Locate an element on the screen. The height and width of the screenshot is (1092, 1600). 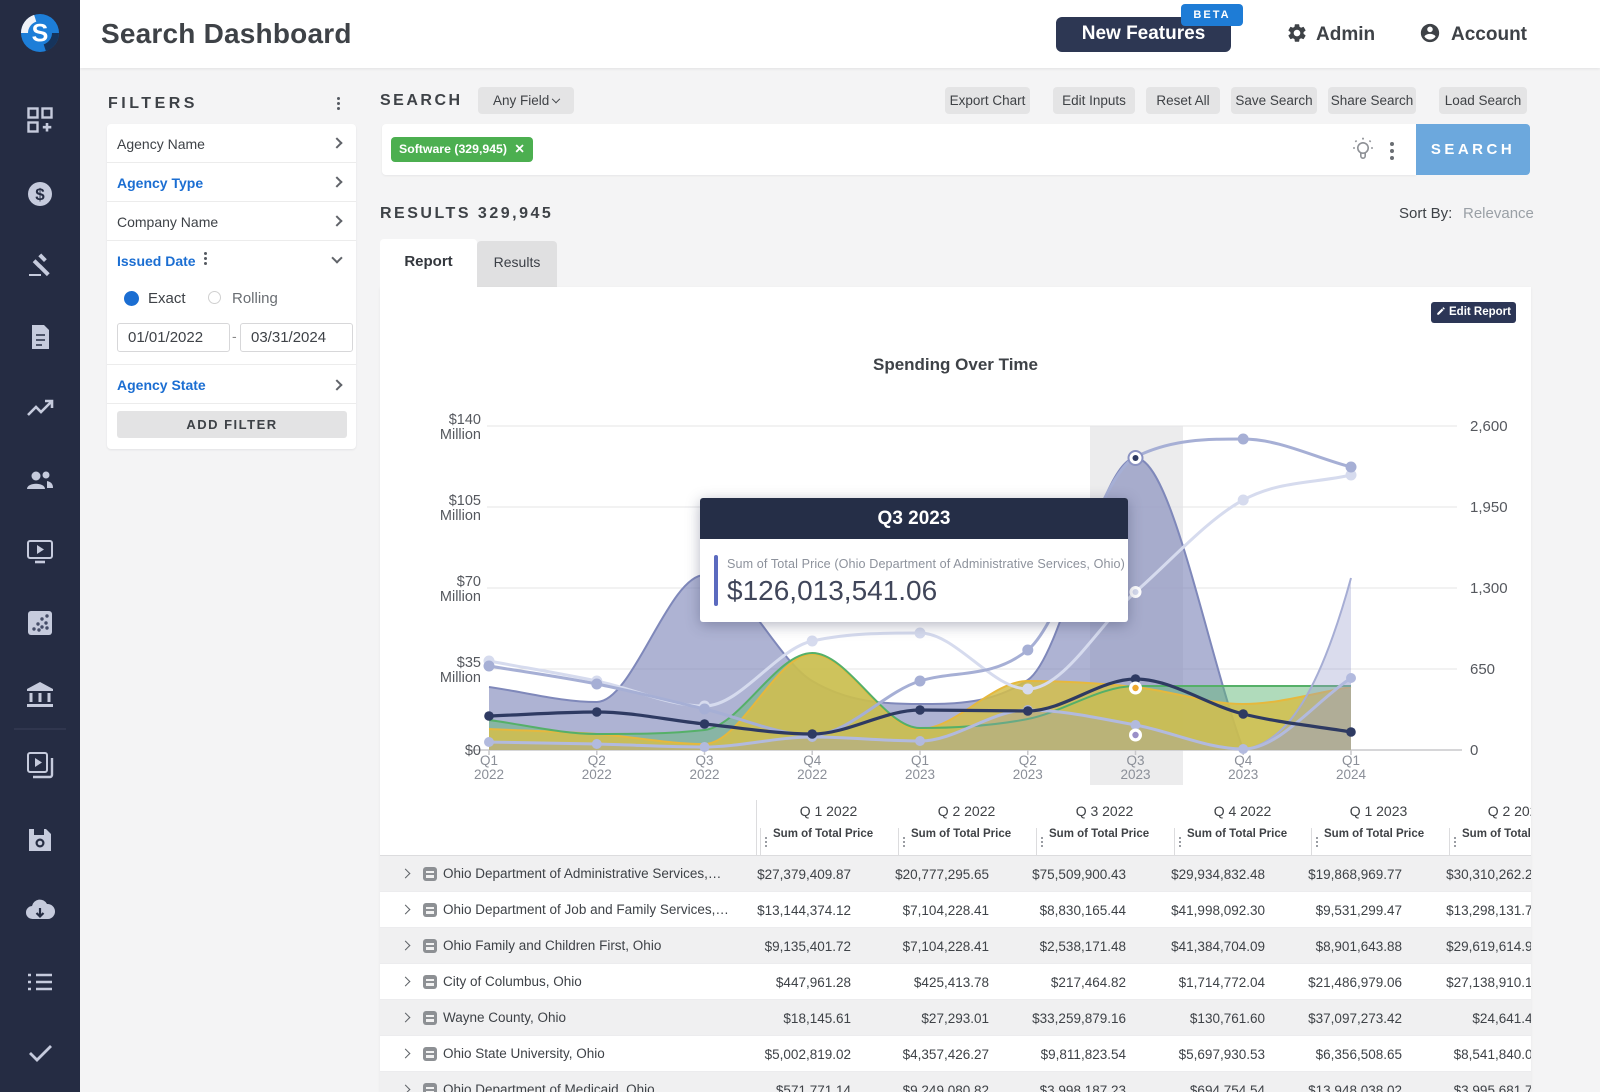
svg-text: $105 is located at coordinates (465, 501).